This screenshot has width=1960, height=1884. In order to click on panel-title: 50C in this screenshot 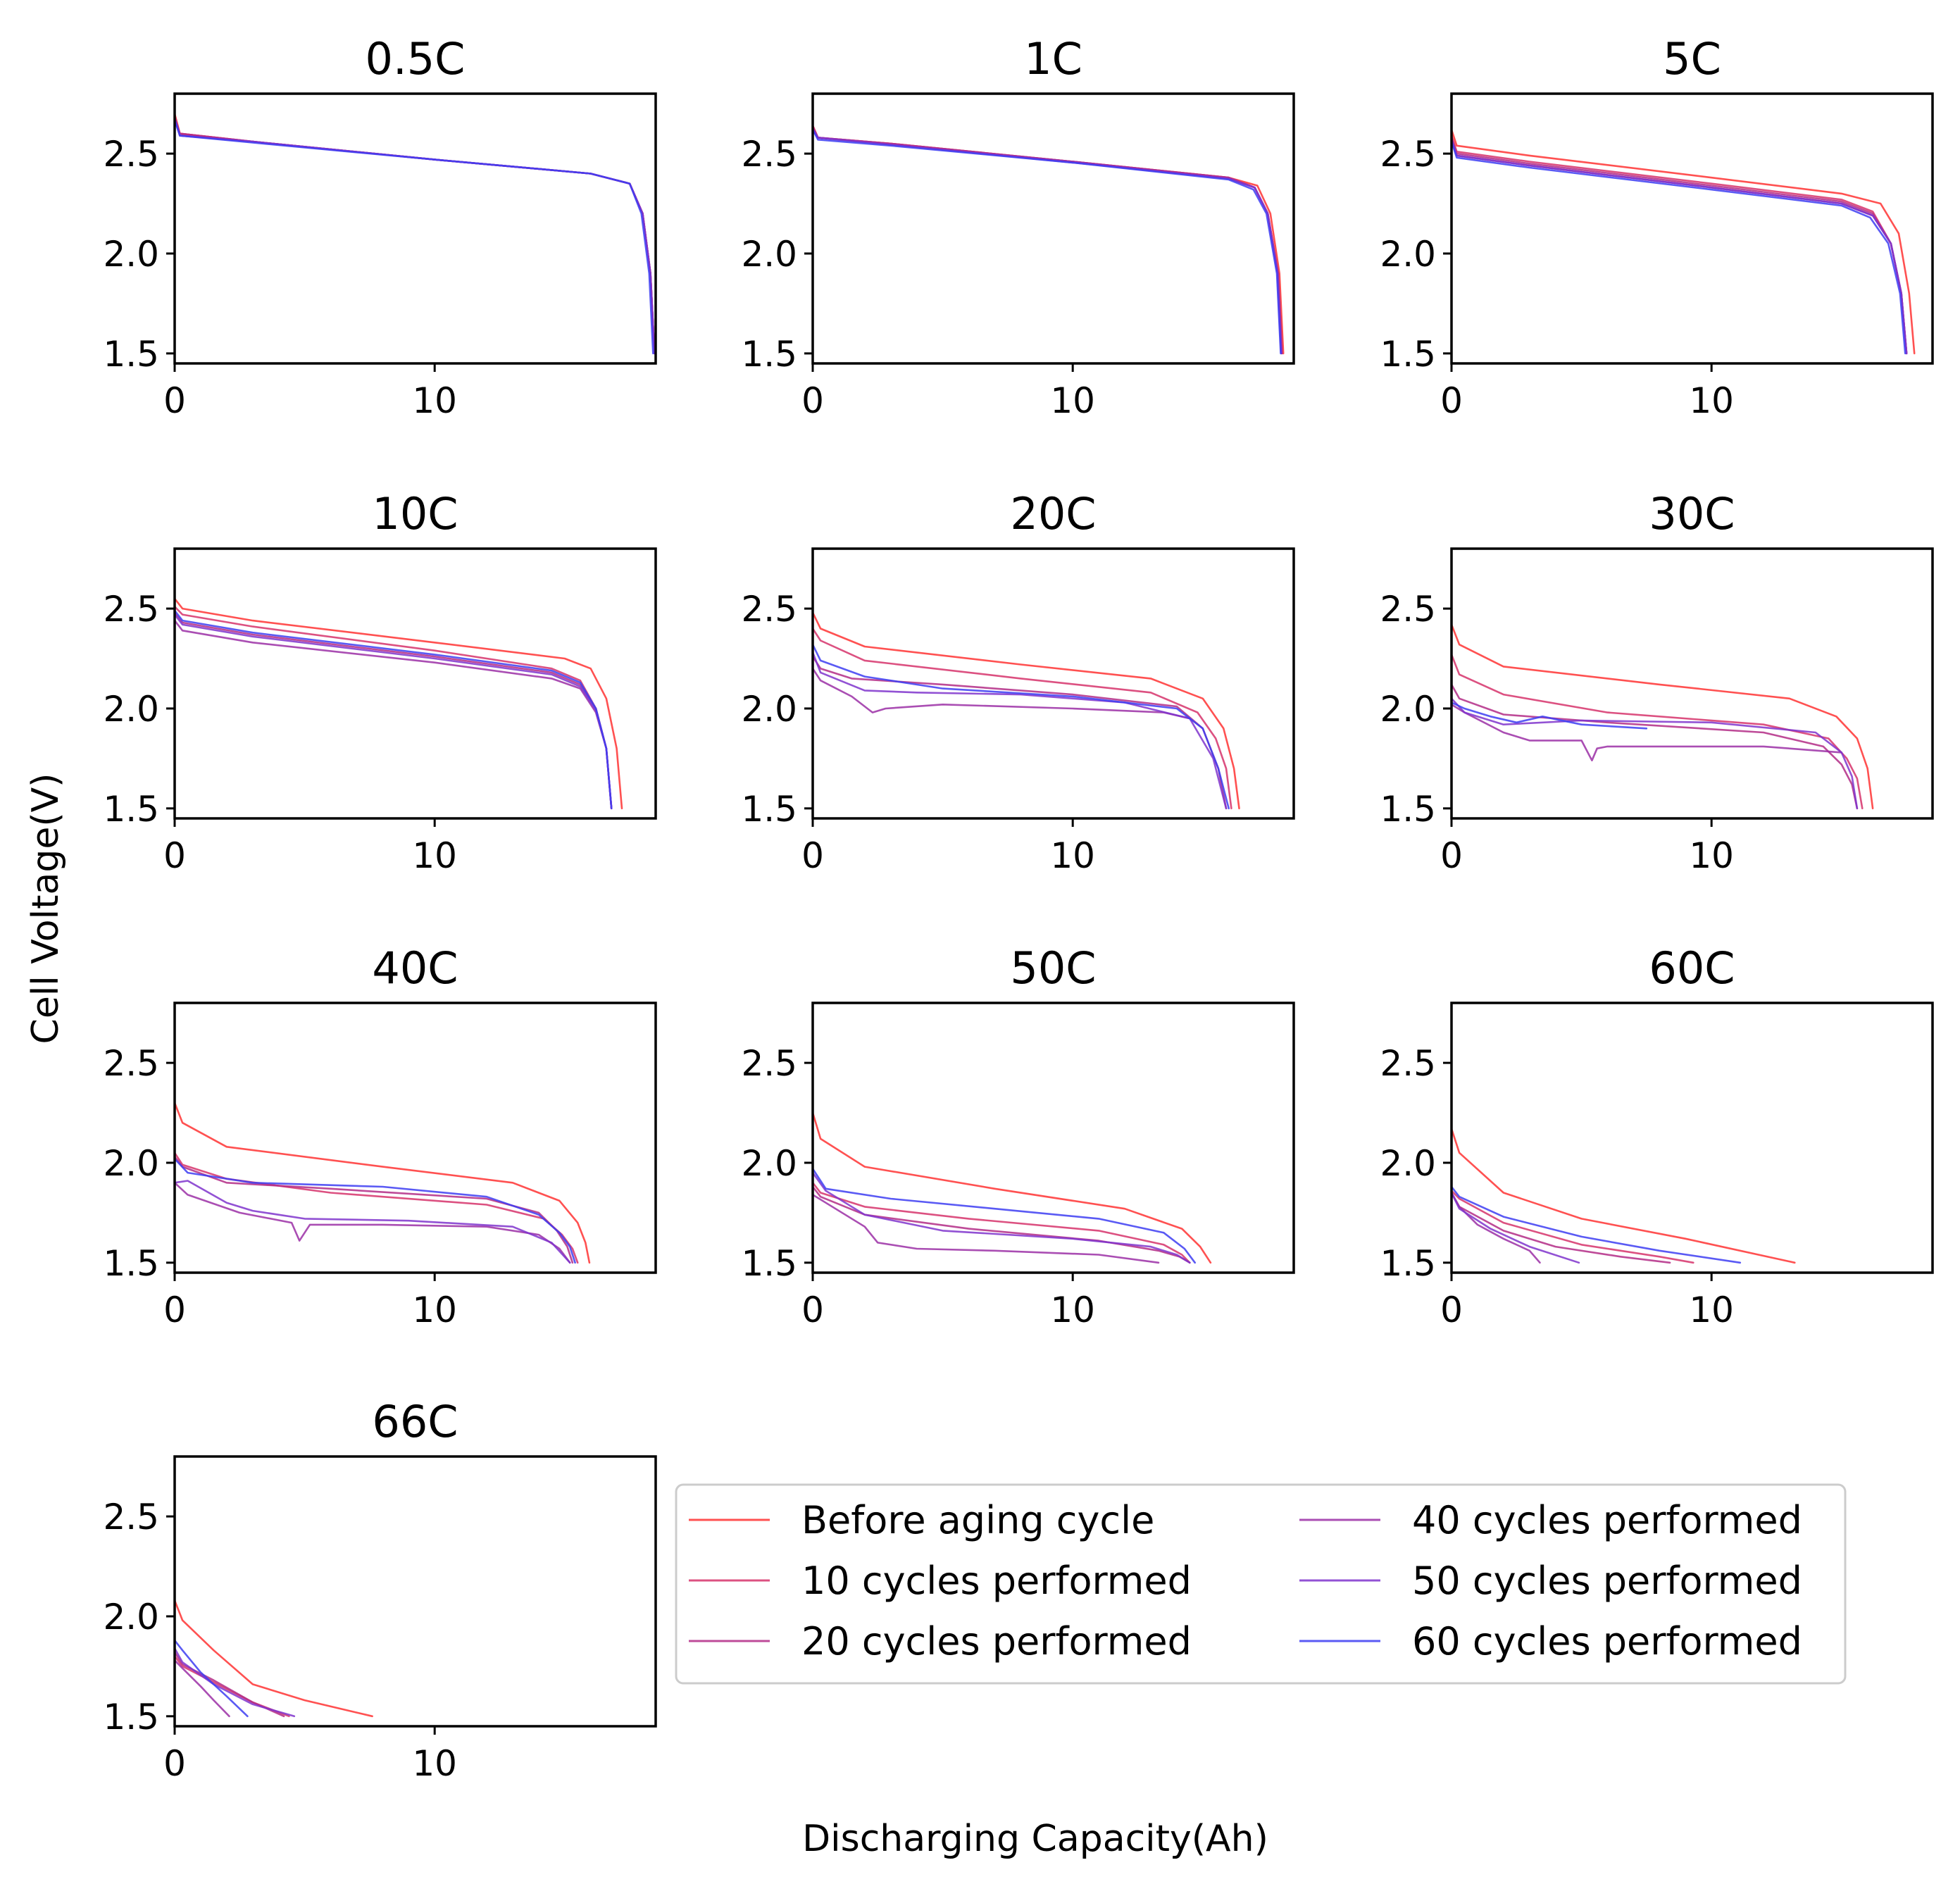, I will do `click(1053, 968)`.